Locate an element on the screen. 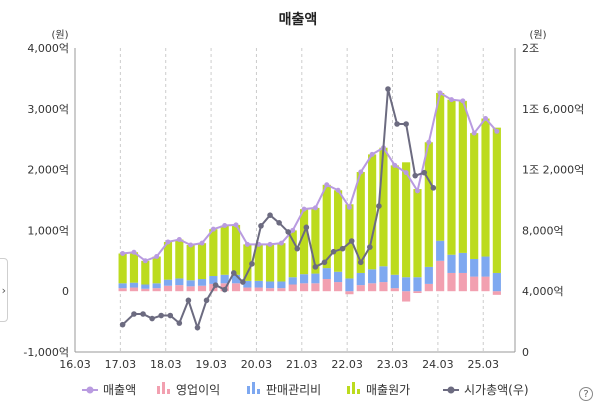 The width and height of the screenshot is (597, 408). legend-dot-icon is located at coordinates (451, 390).